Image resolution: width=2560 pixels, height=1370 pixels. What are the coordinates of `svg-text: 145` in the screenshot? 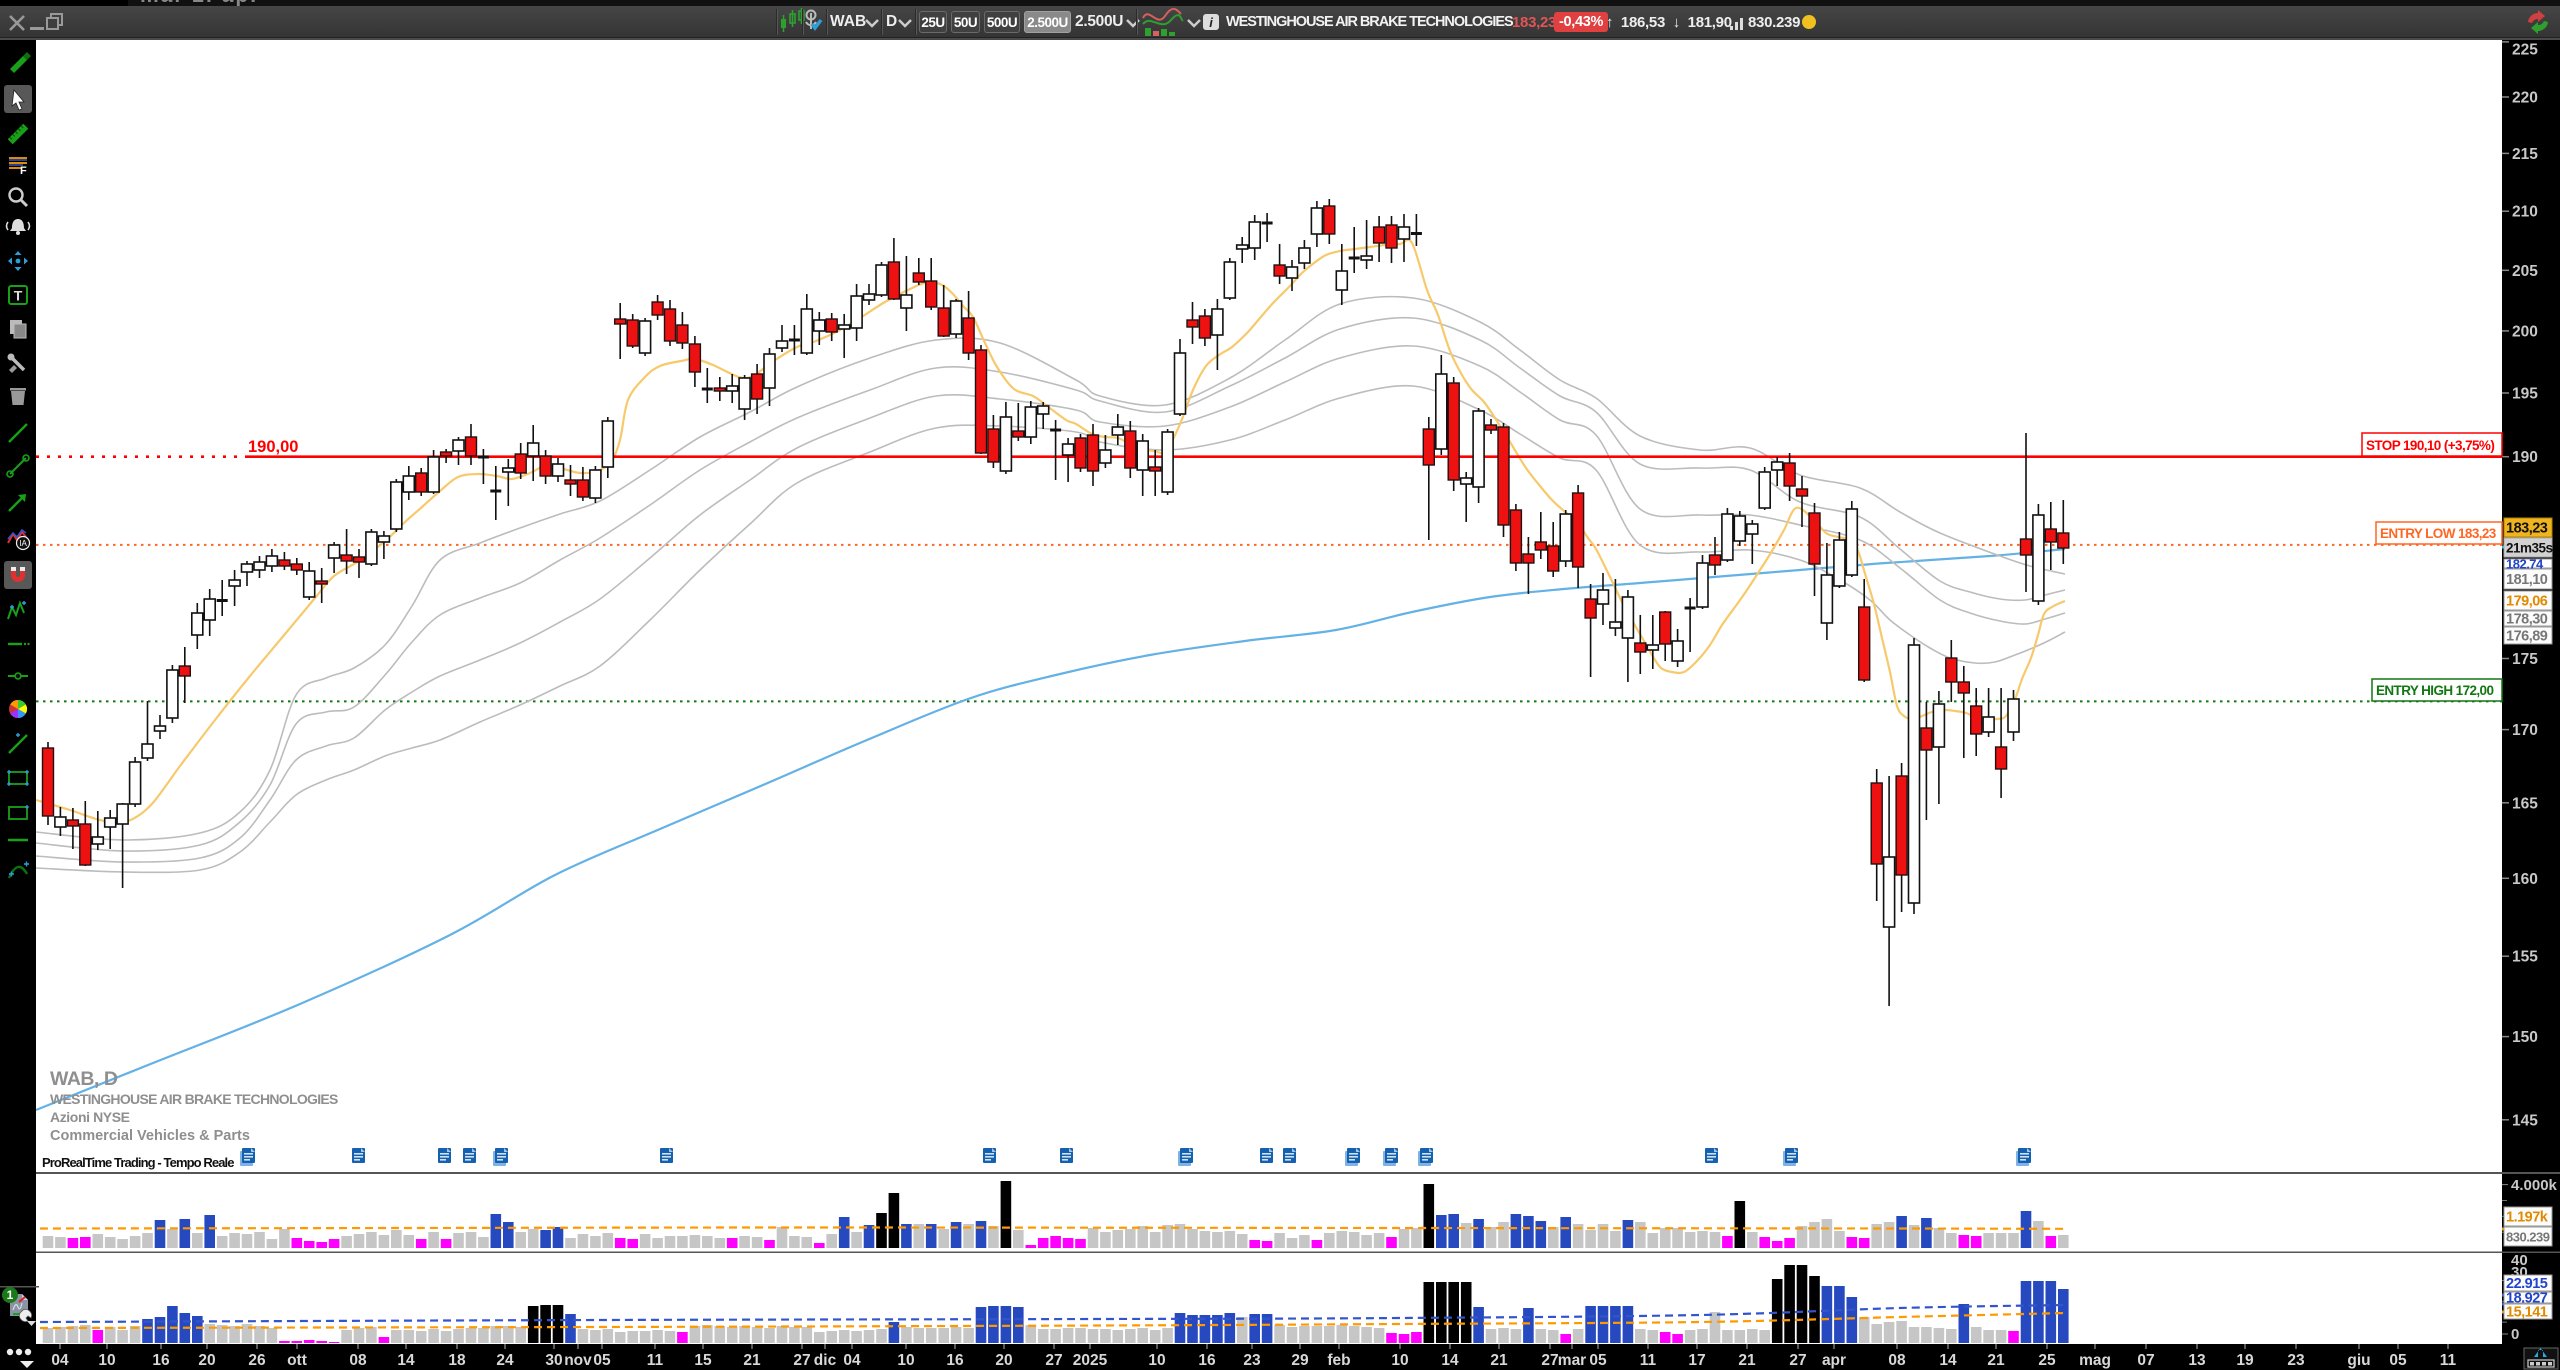 It's located at (2525, 1120).